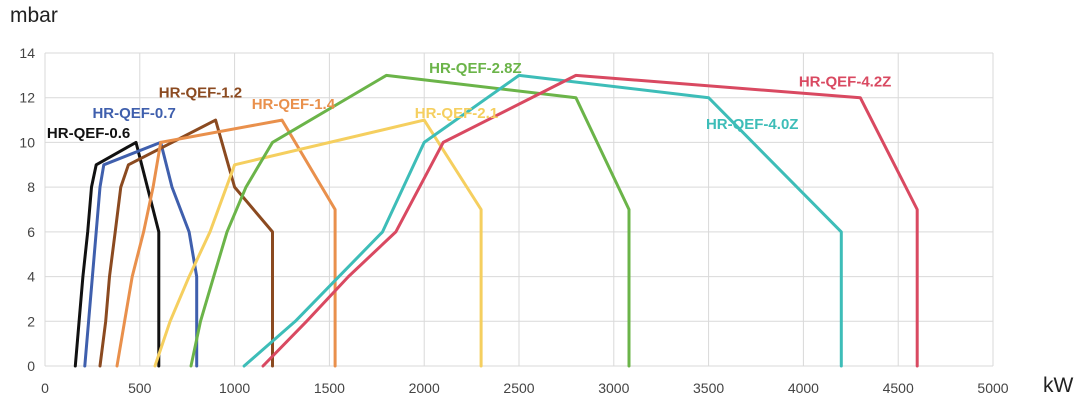 This screenshot has width=1084, height=404. What do you see at coordinates (27, 98) in the screenshot?
I see `y-tick-label: 12` at bounding box center [27, 98].